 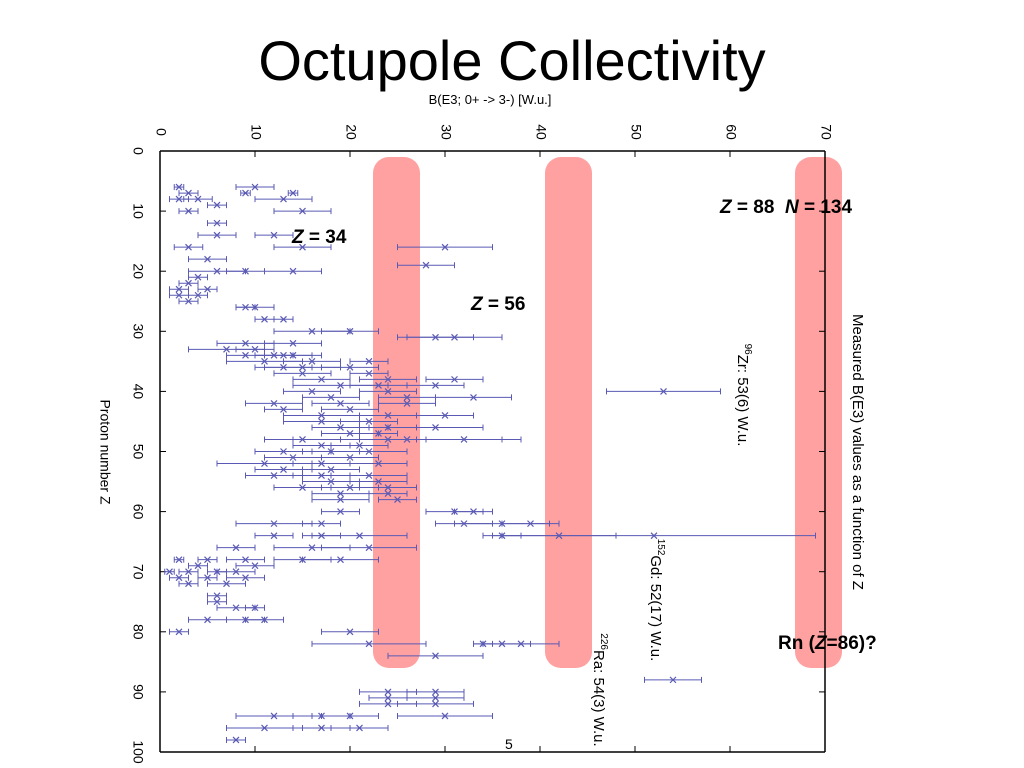 I want to click on y-axis-label: B(E3; 0+ -> 3-) [W.u.], so click(x=490, y=99).